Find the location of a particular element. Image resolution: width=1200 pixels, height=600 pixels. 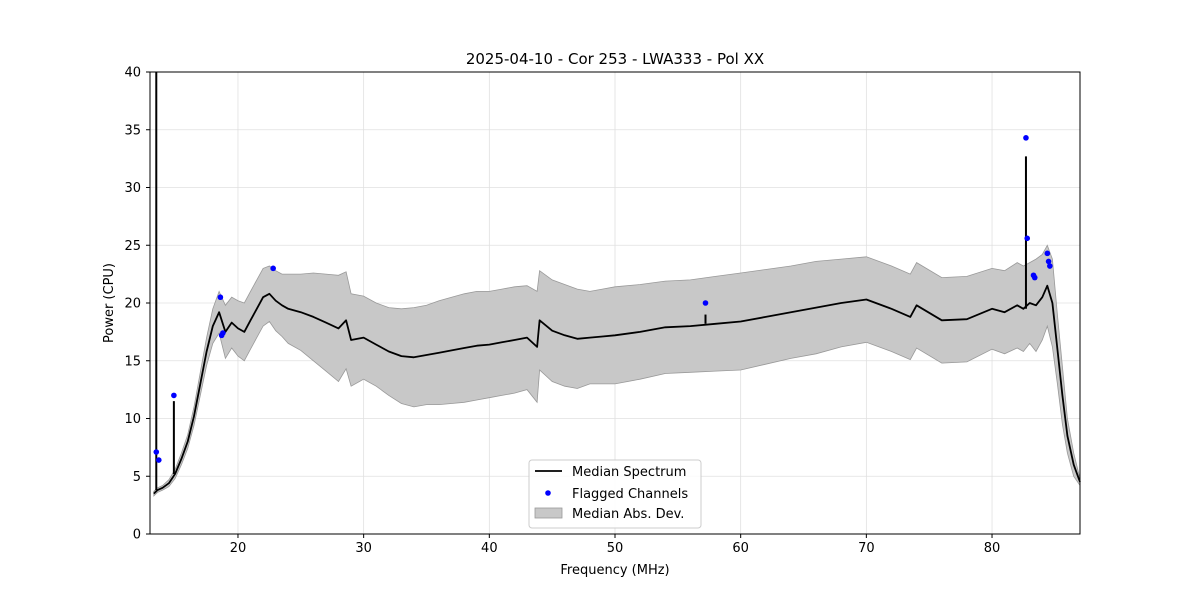

legend-box is located at coordinates (615, 494).